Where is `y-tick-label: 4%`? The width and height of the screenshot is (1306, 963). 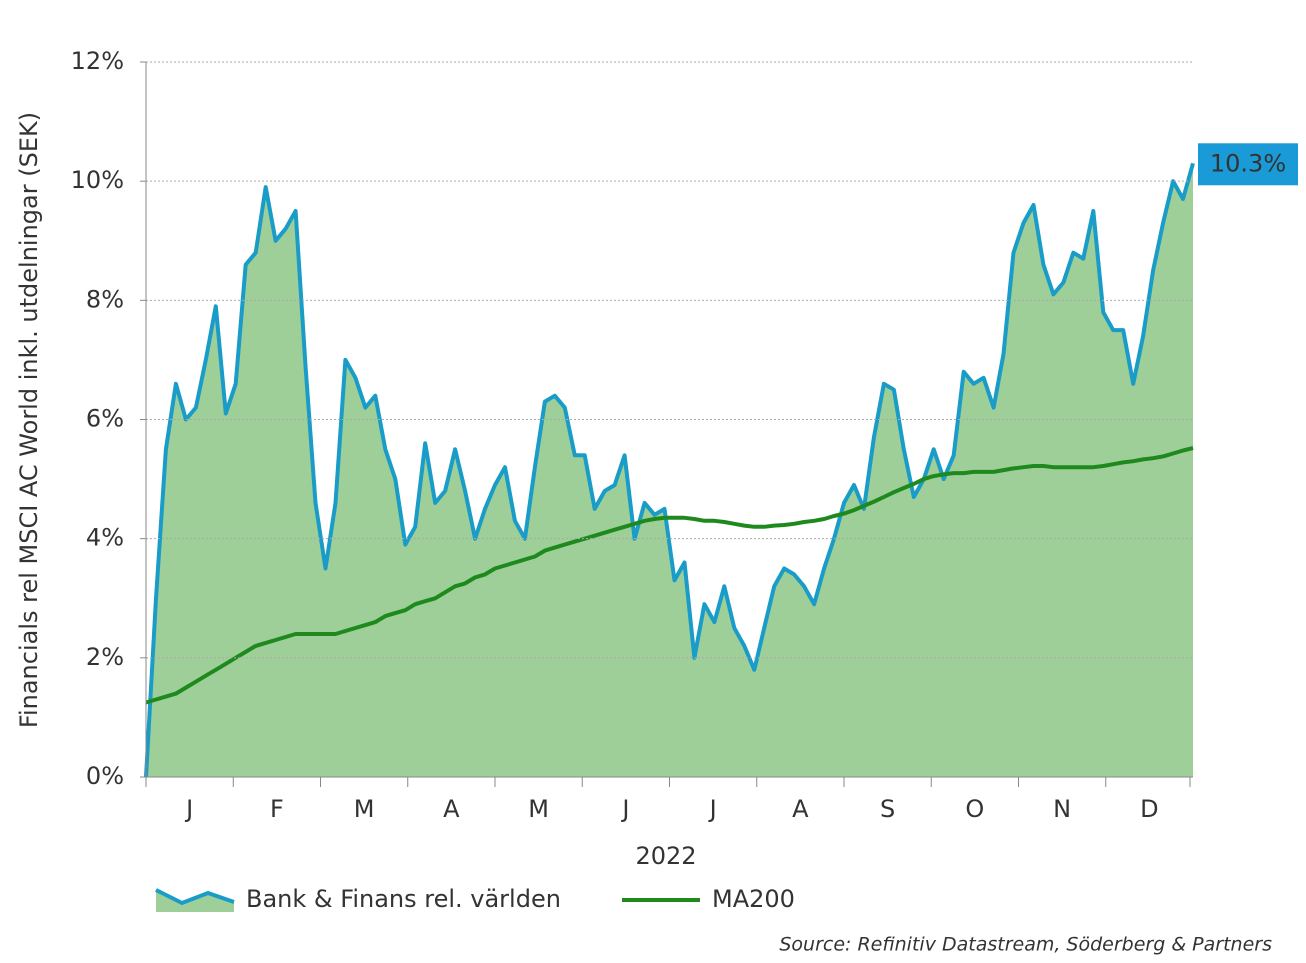
y-tick-label: 4% is located at coordinates (105, 538).